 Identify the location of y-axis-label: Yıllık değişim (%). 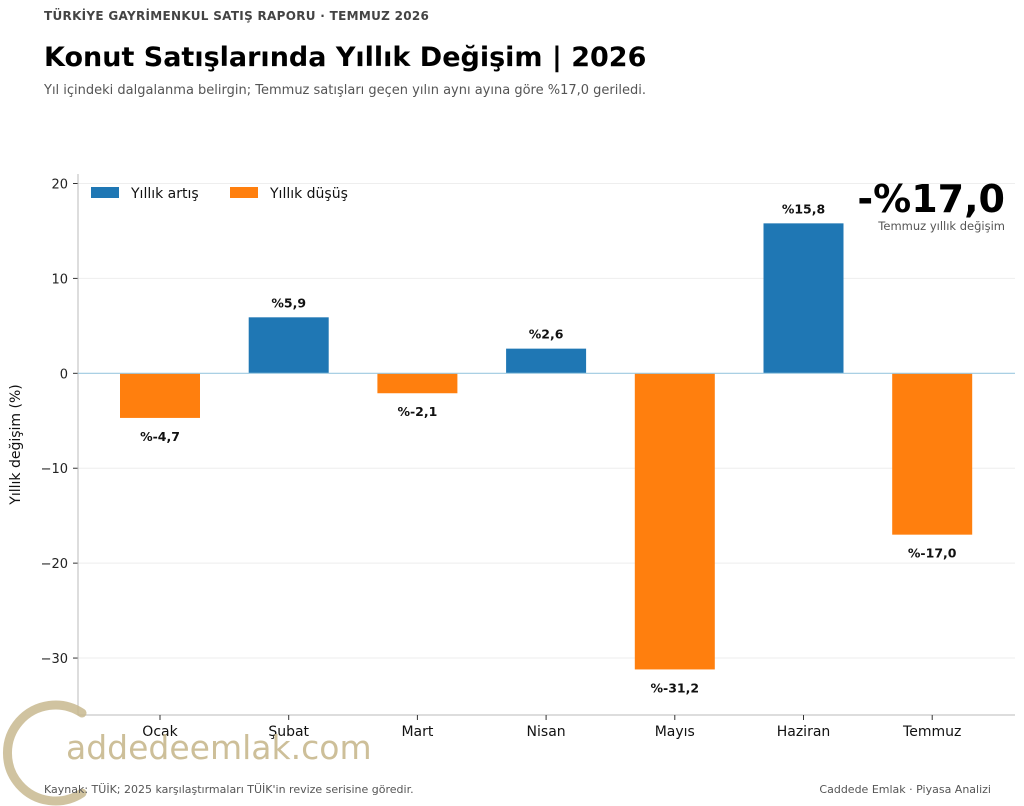
(16, 444).